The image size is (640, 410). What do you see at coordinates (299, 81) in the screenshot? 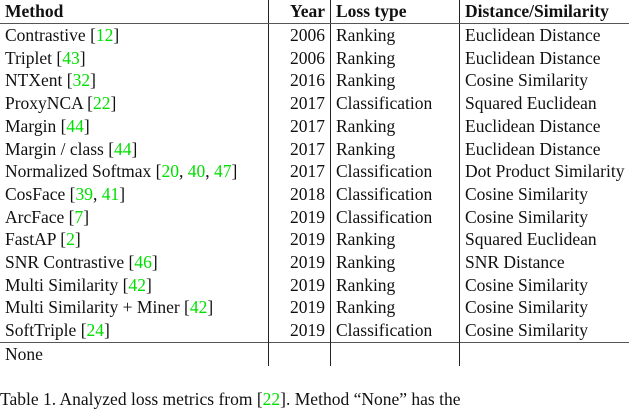
I see `year-cell: 2016` at bounding box center [299, 81].